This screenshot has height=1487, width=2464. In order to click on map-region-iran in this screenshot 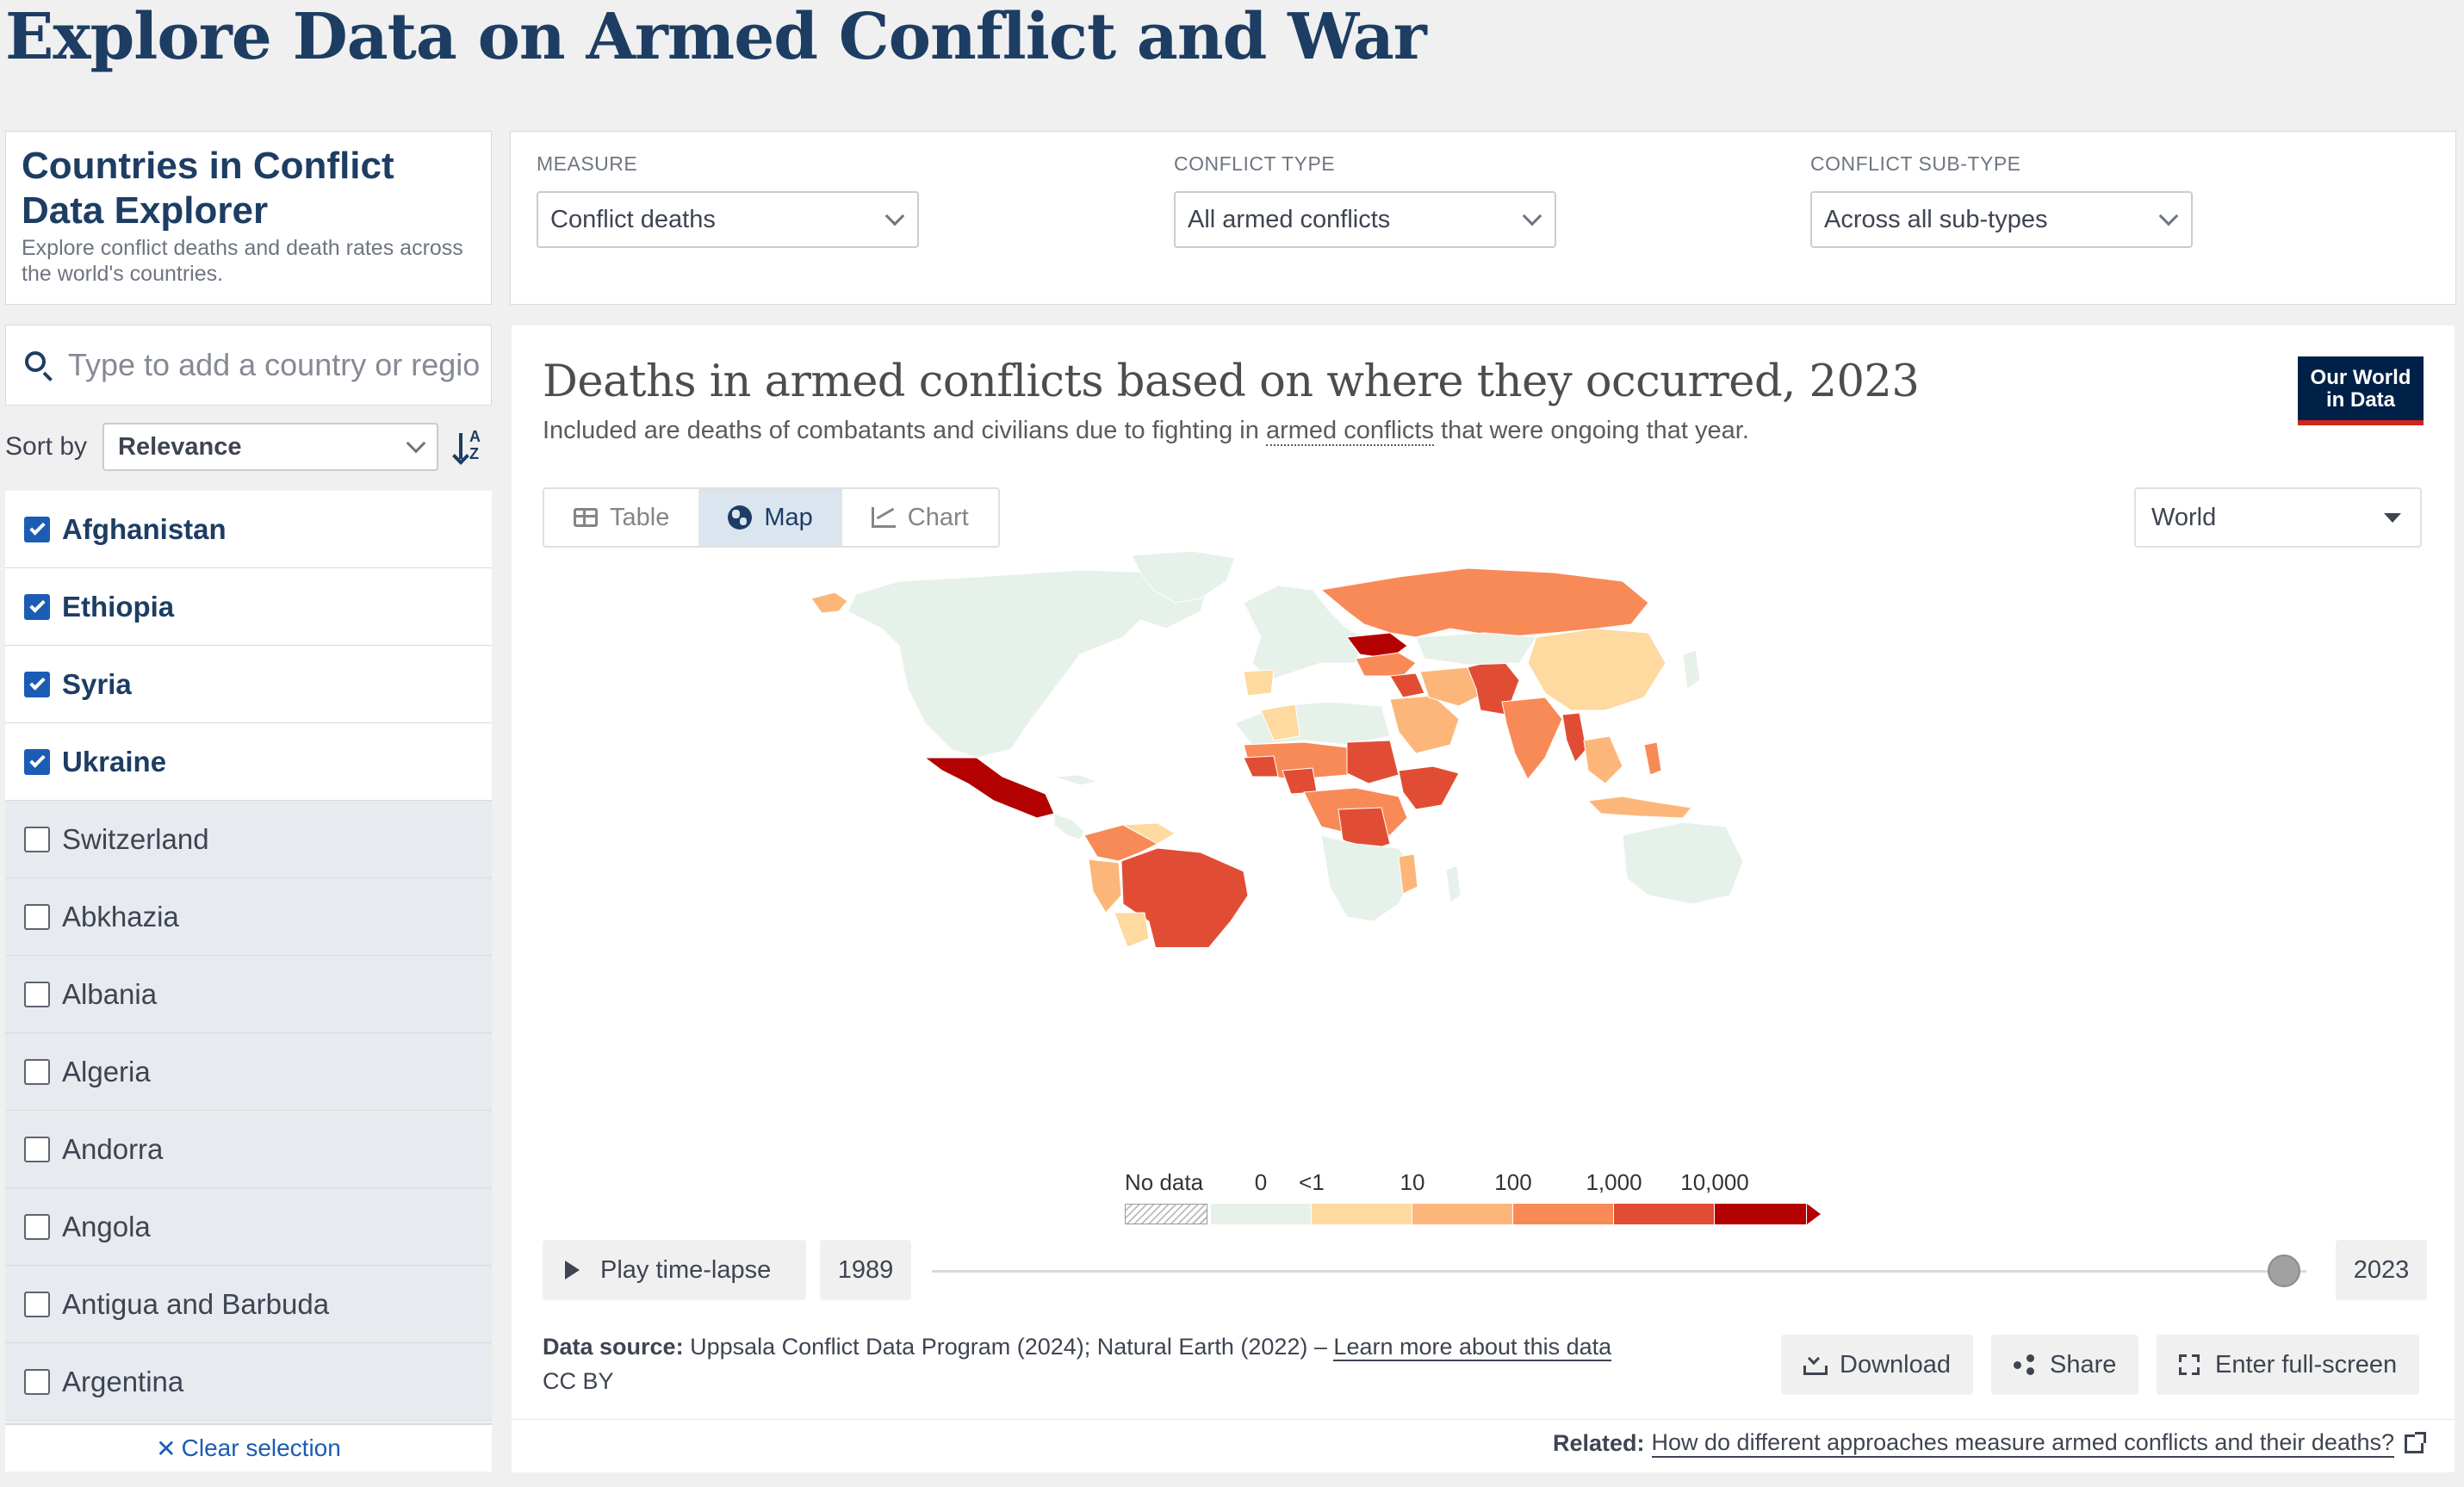, I will do `click(1452, 686)`.